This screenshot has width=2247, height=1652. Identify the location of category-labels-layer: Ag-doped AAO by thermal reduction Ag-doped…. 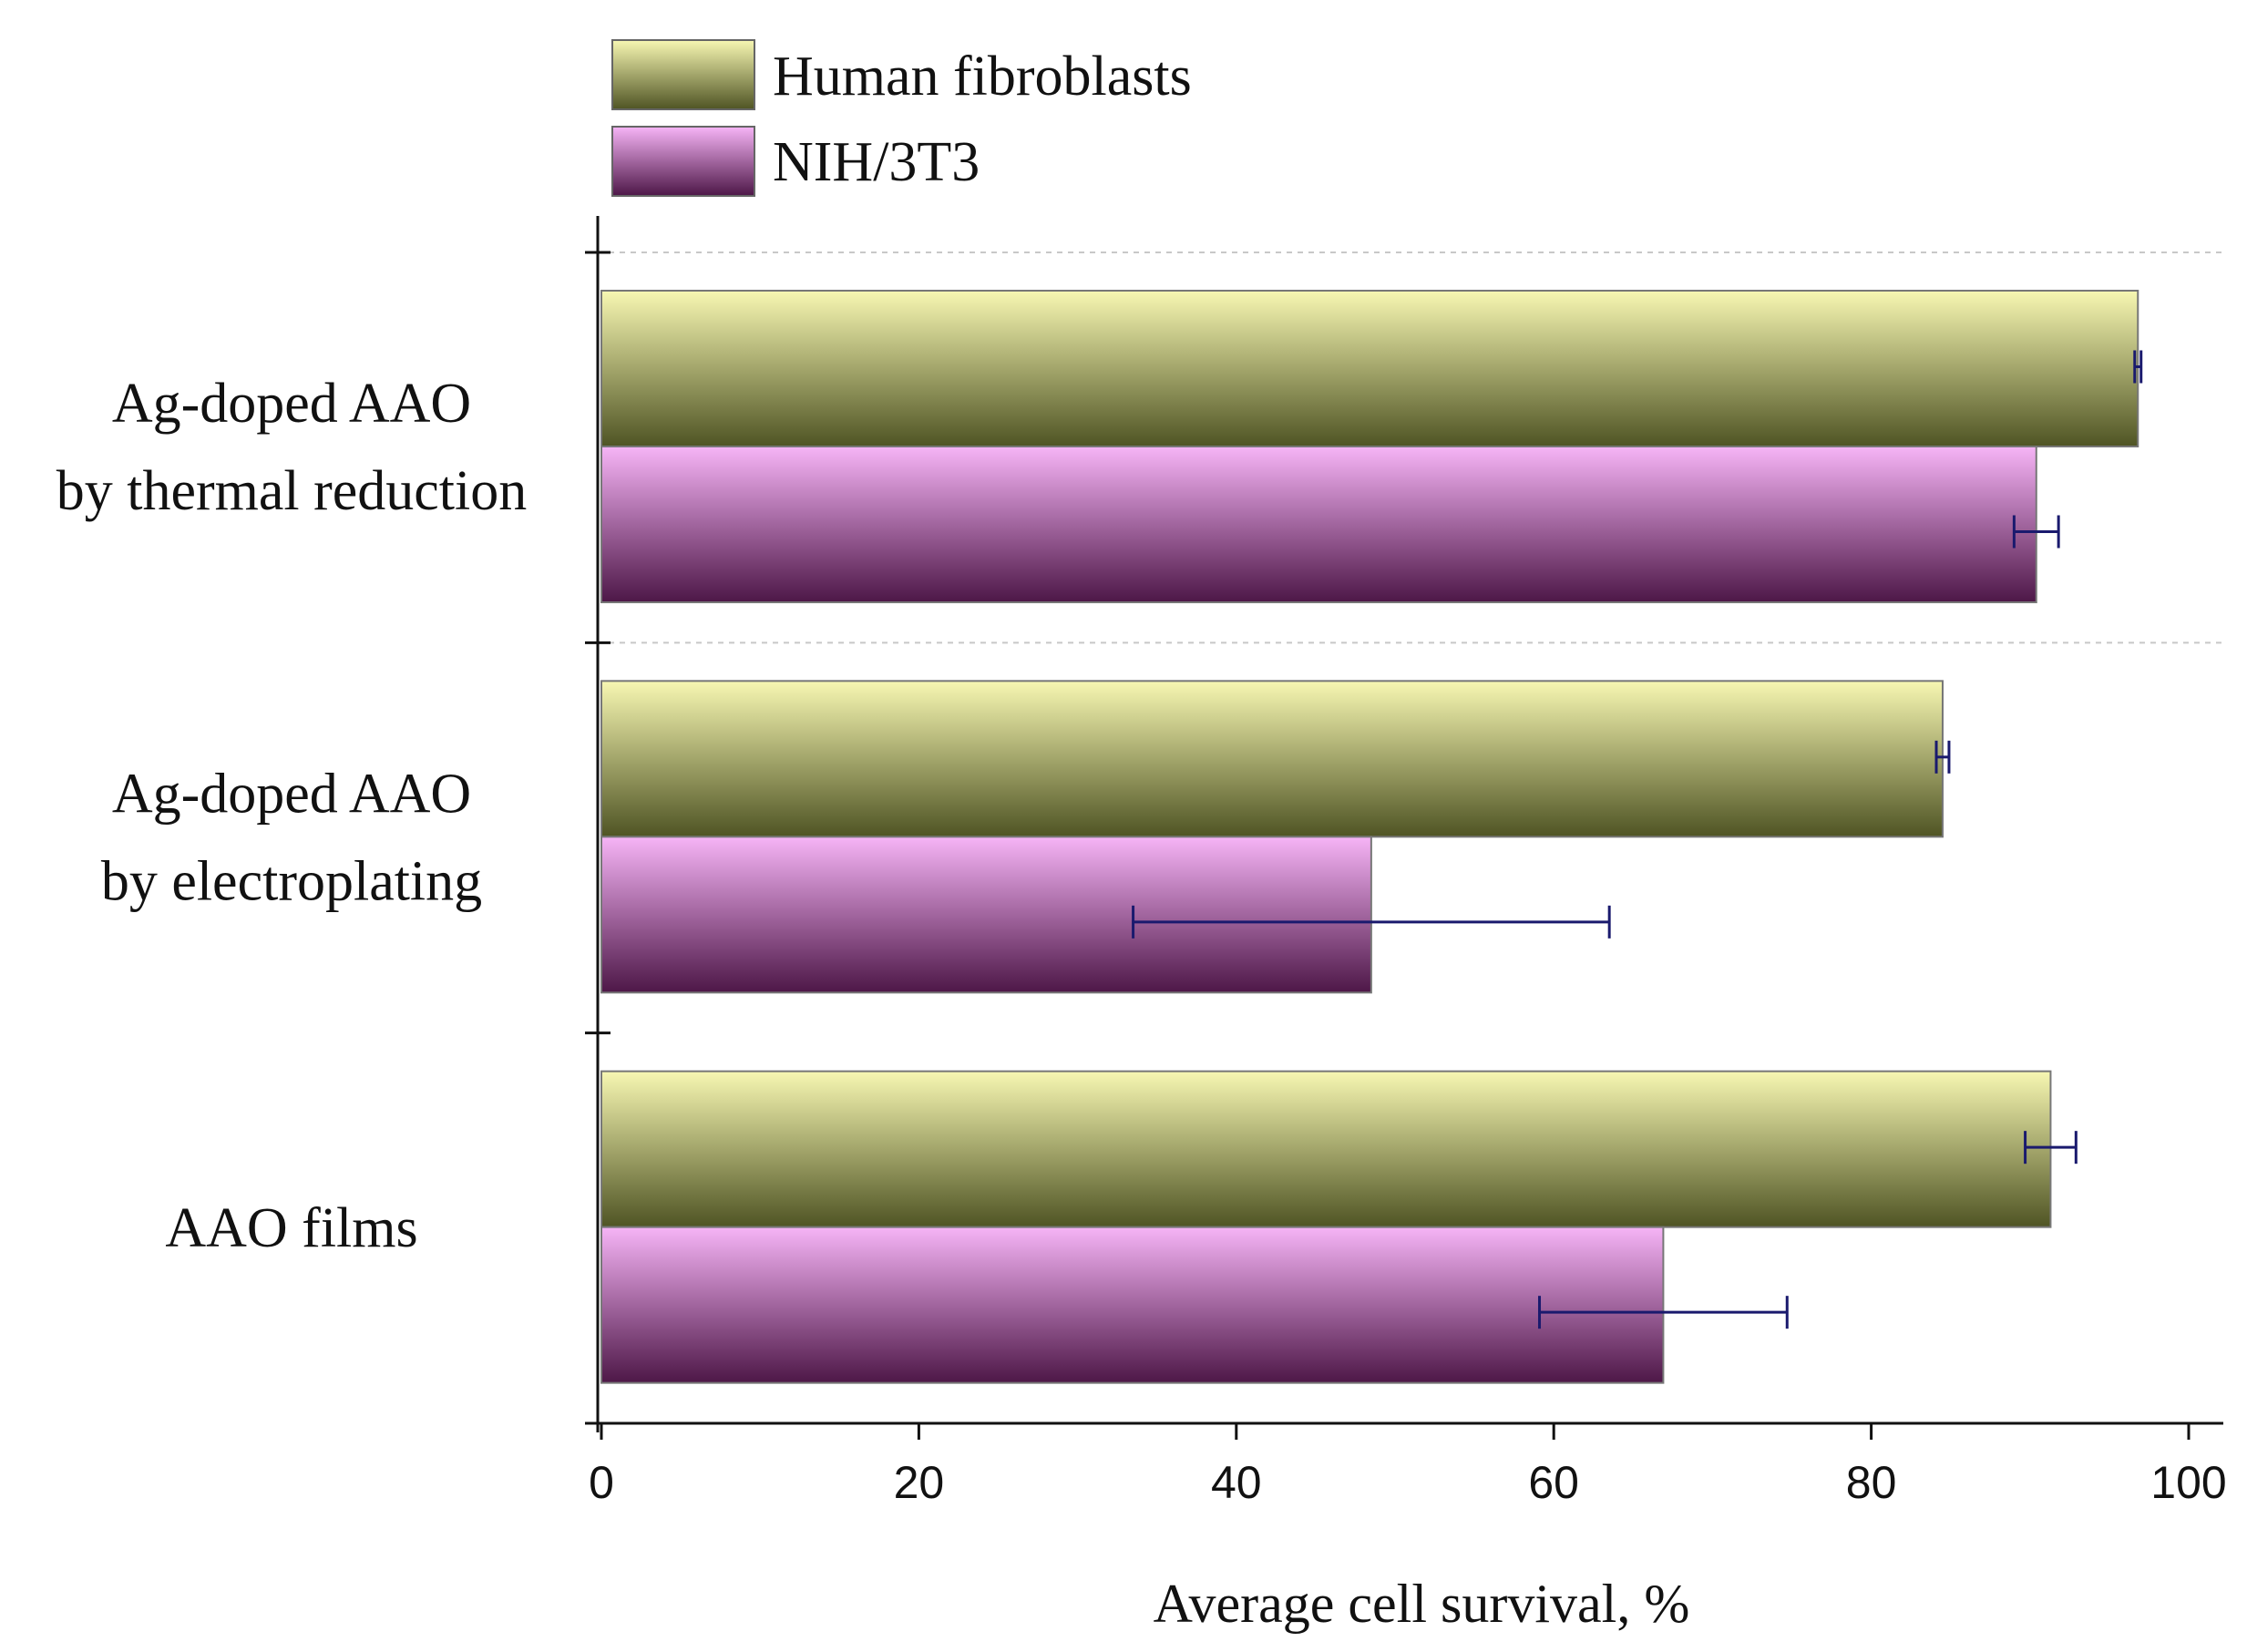
(292, 816).